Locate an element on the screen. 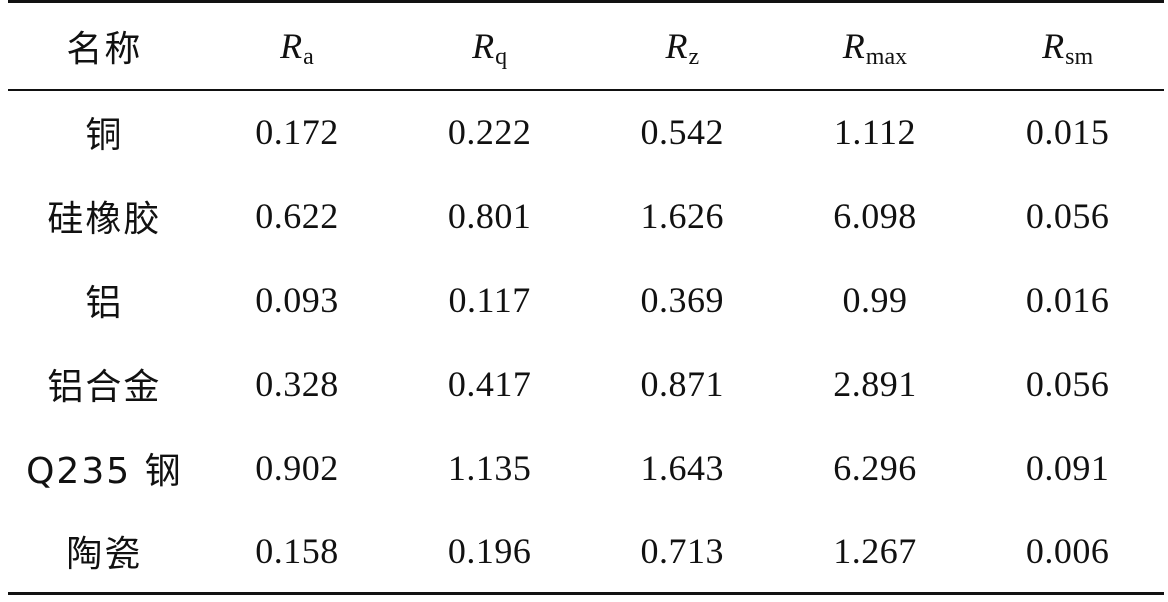 Image resolution: width=1168 pixels, height=602 pixels. table-header-row: 名称 Ra Rq Rz Rmax Rsm is located at coordinates (586, 45).